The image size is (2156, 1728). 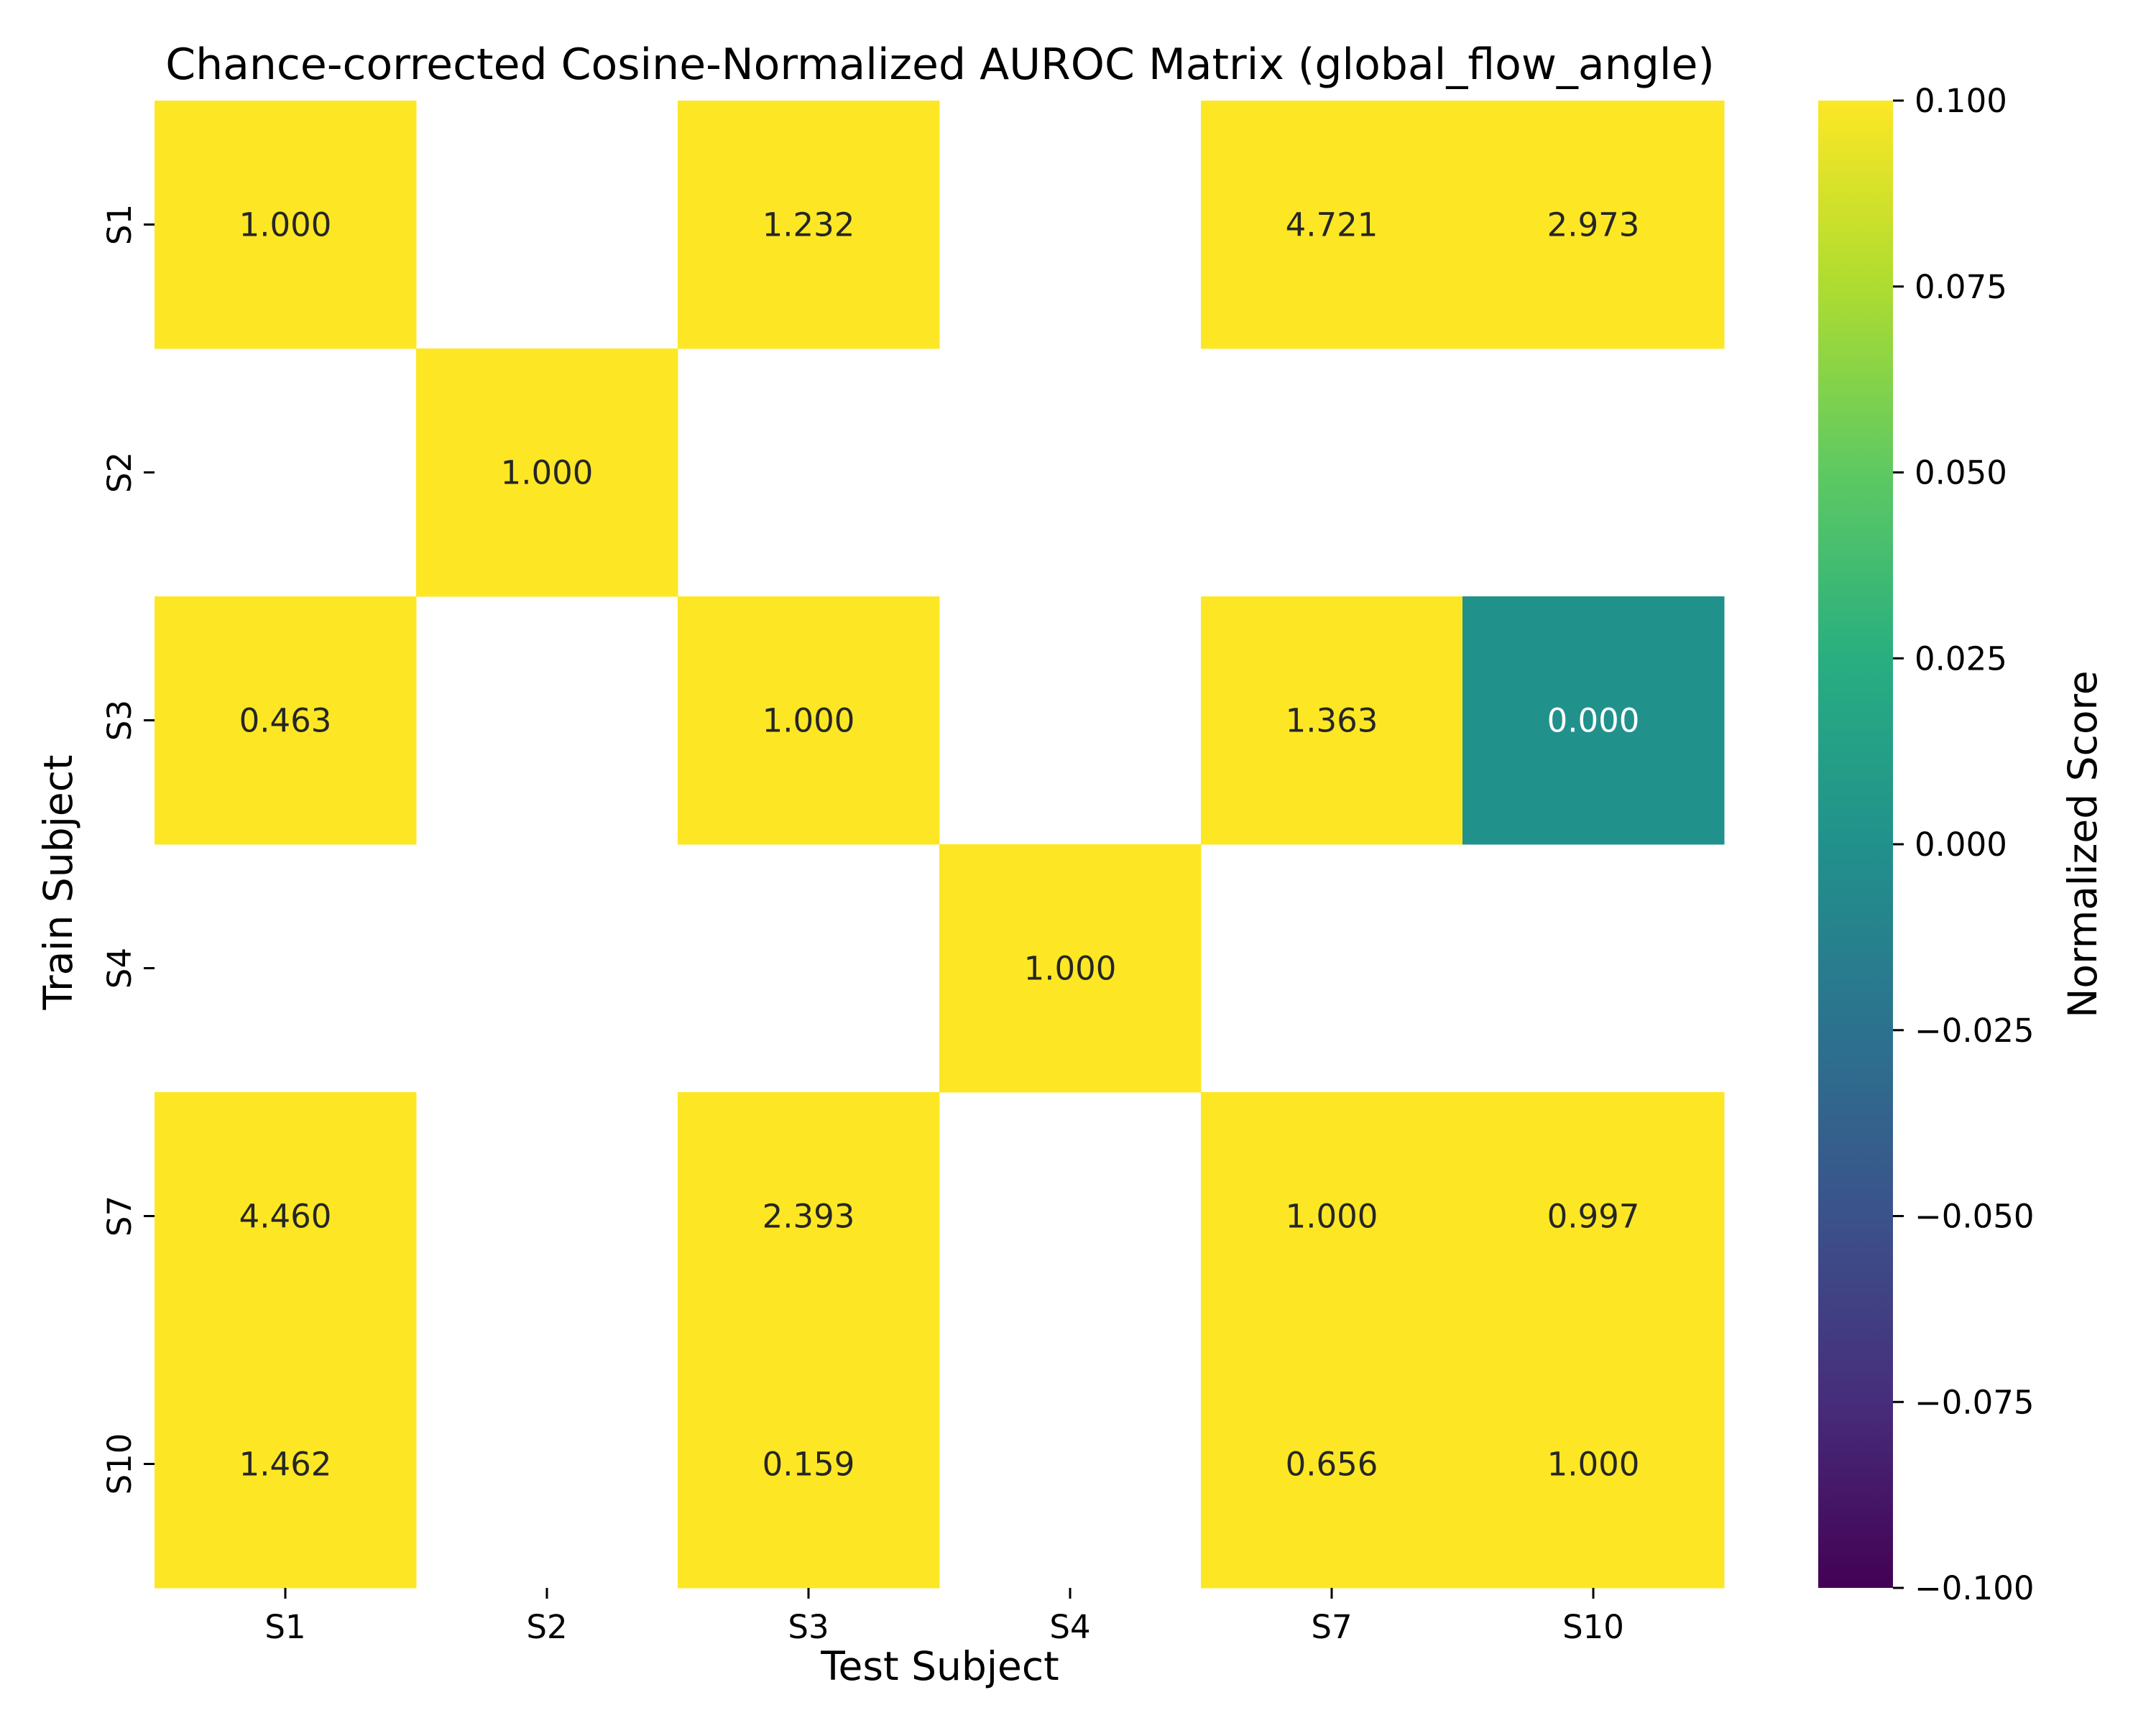 I want to click on x-axis-label: Test Subject, so click(x=940, y=1666).